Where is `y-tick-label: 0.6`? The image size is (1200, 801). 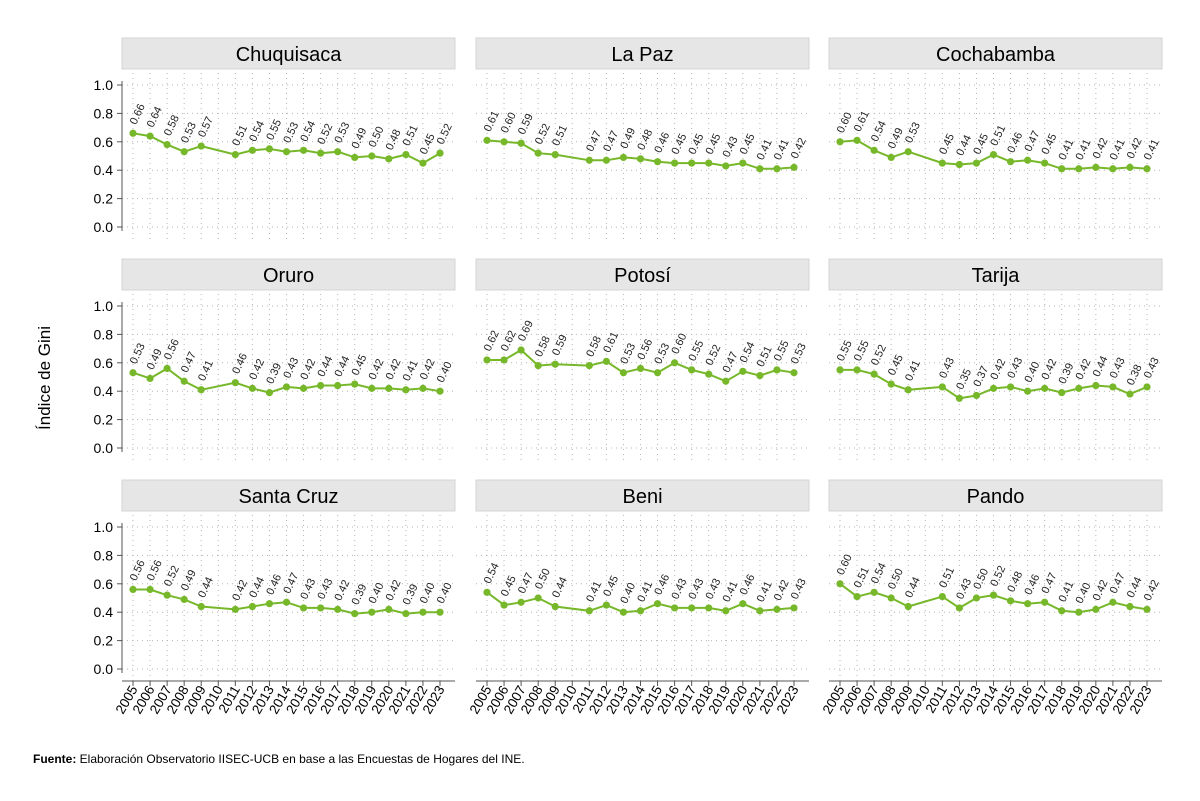 y-tick-label: 0.6 is located at coordinates (104, 142).